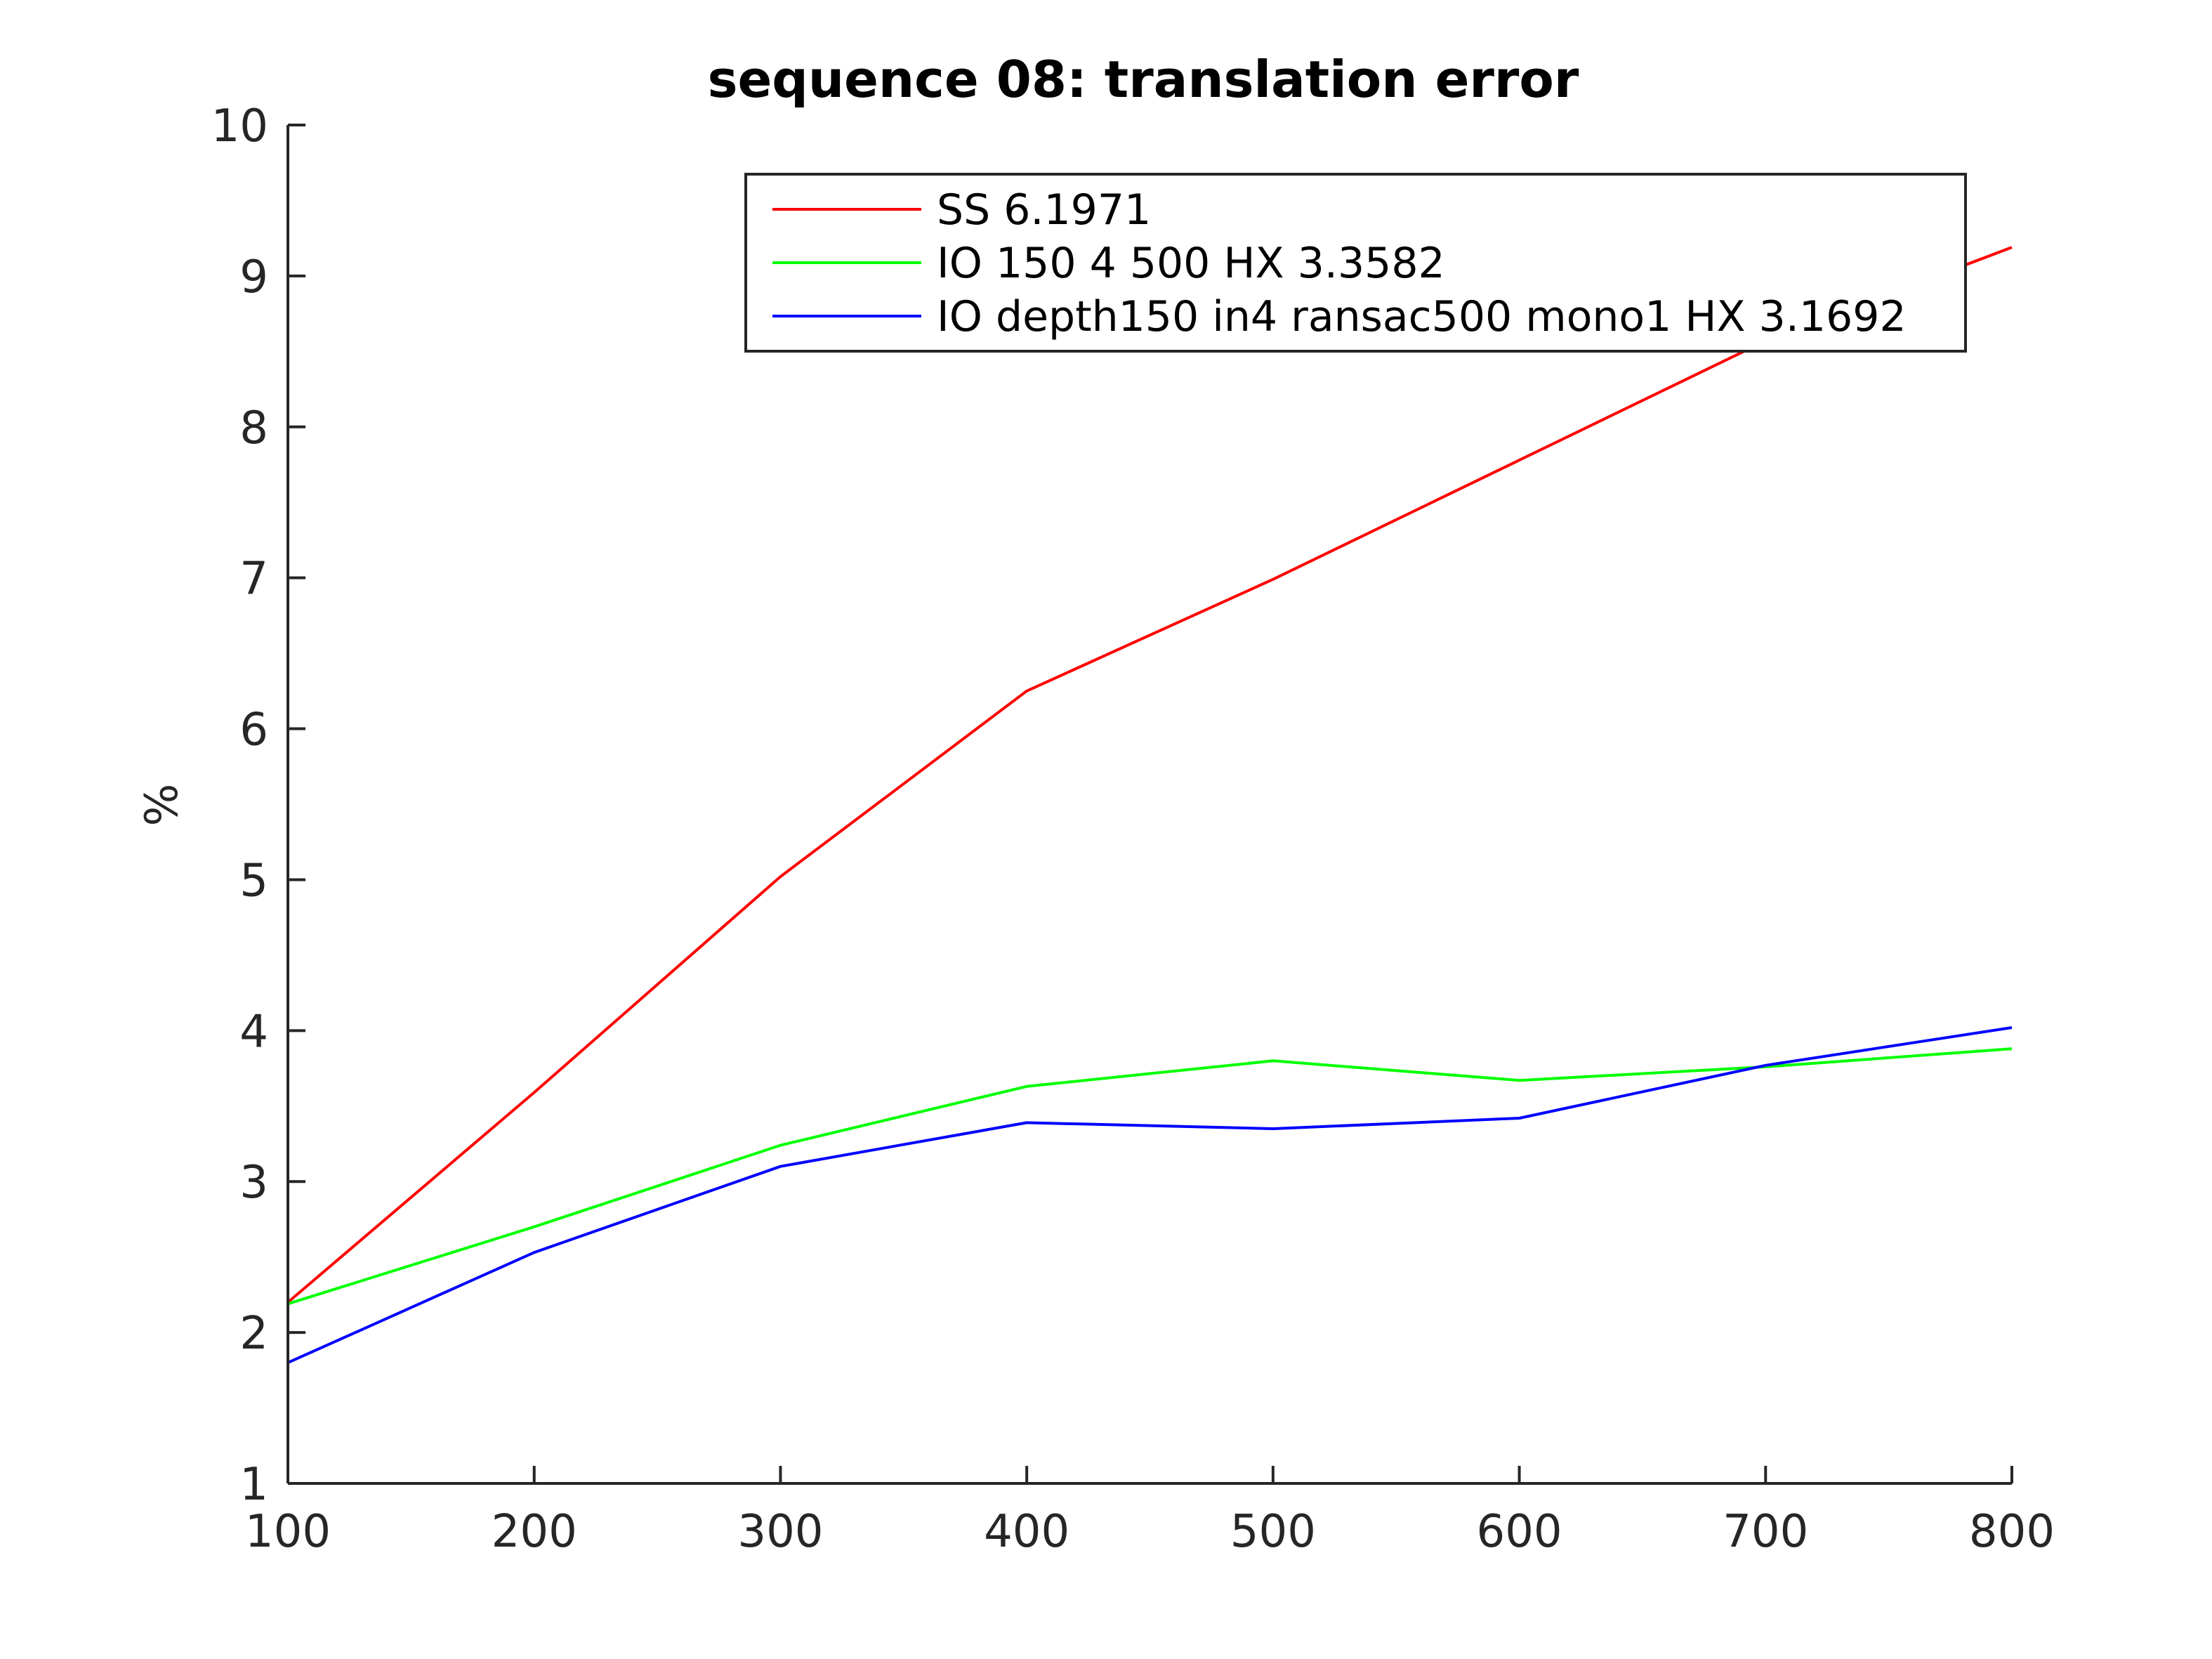  I want to click on legend-box, so click(1355, 263).